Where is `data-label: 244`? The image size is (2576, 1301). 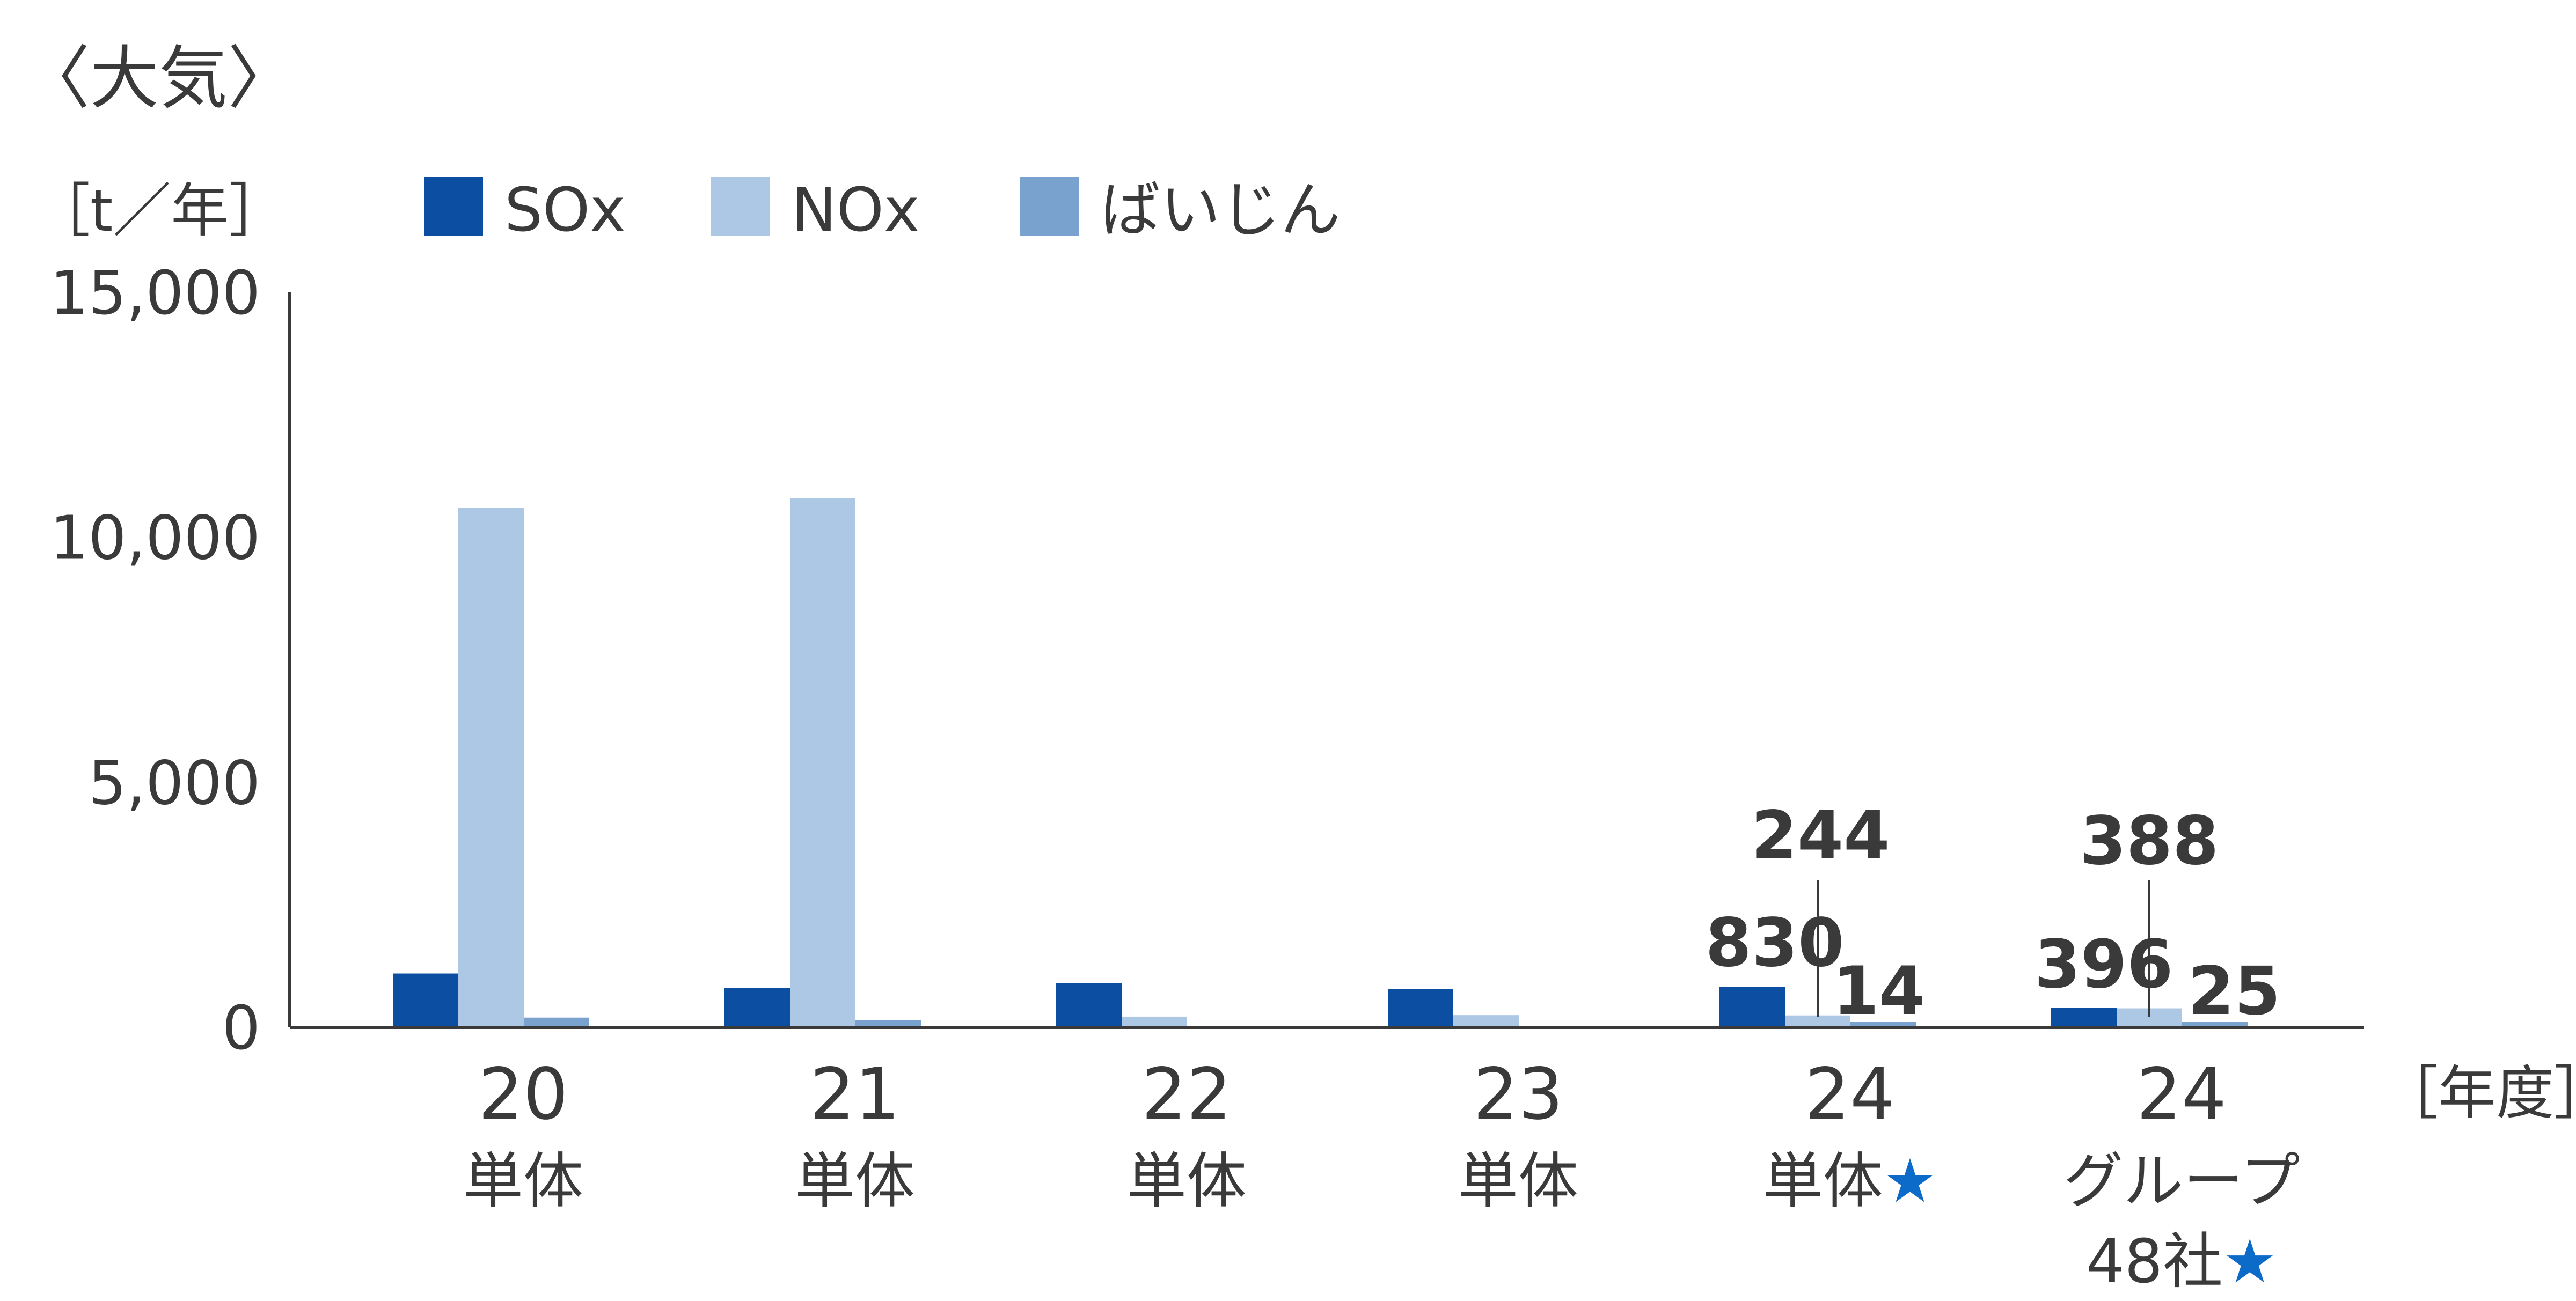
data-label: 244 is located at coordinates (1820, 835).